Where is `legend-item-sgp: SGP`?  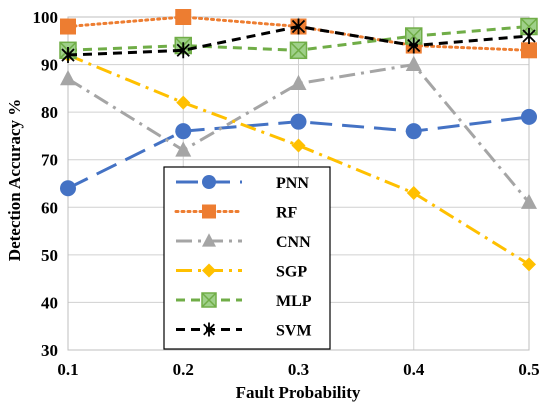 legend-item-sgp: SGP is located at coordinates (241, 272).